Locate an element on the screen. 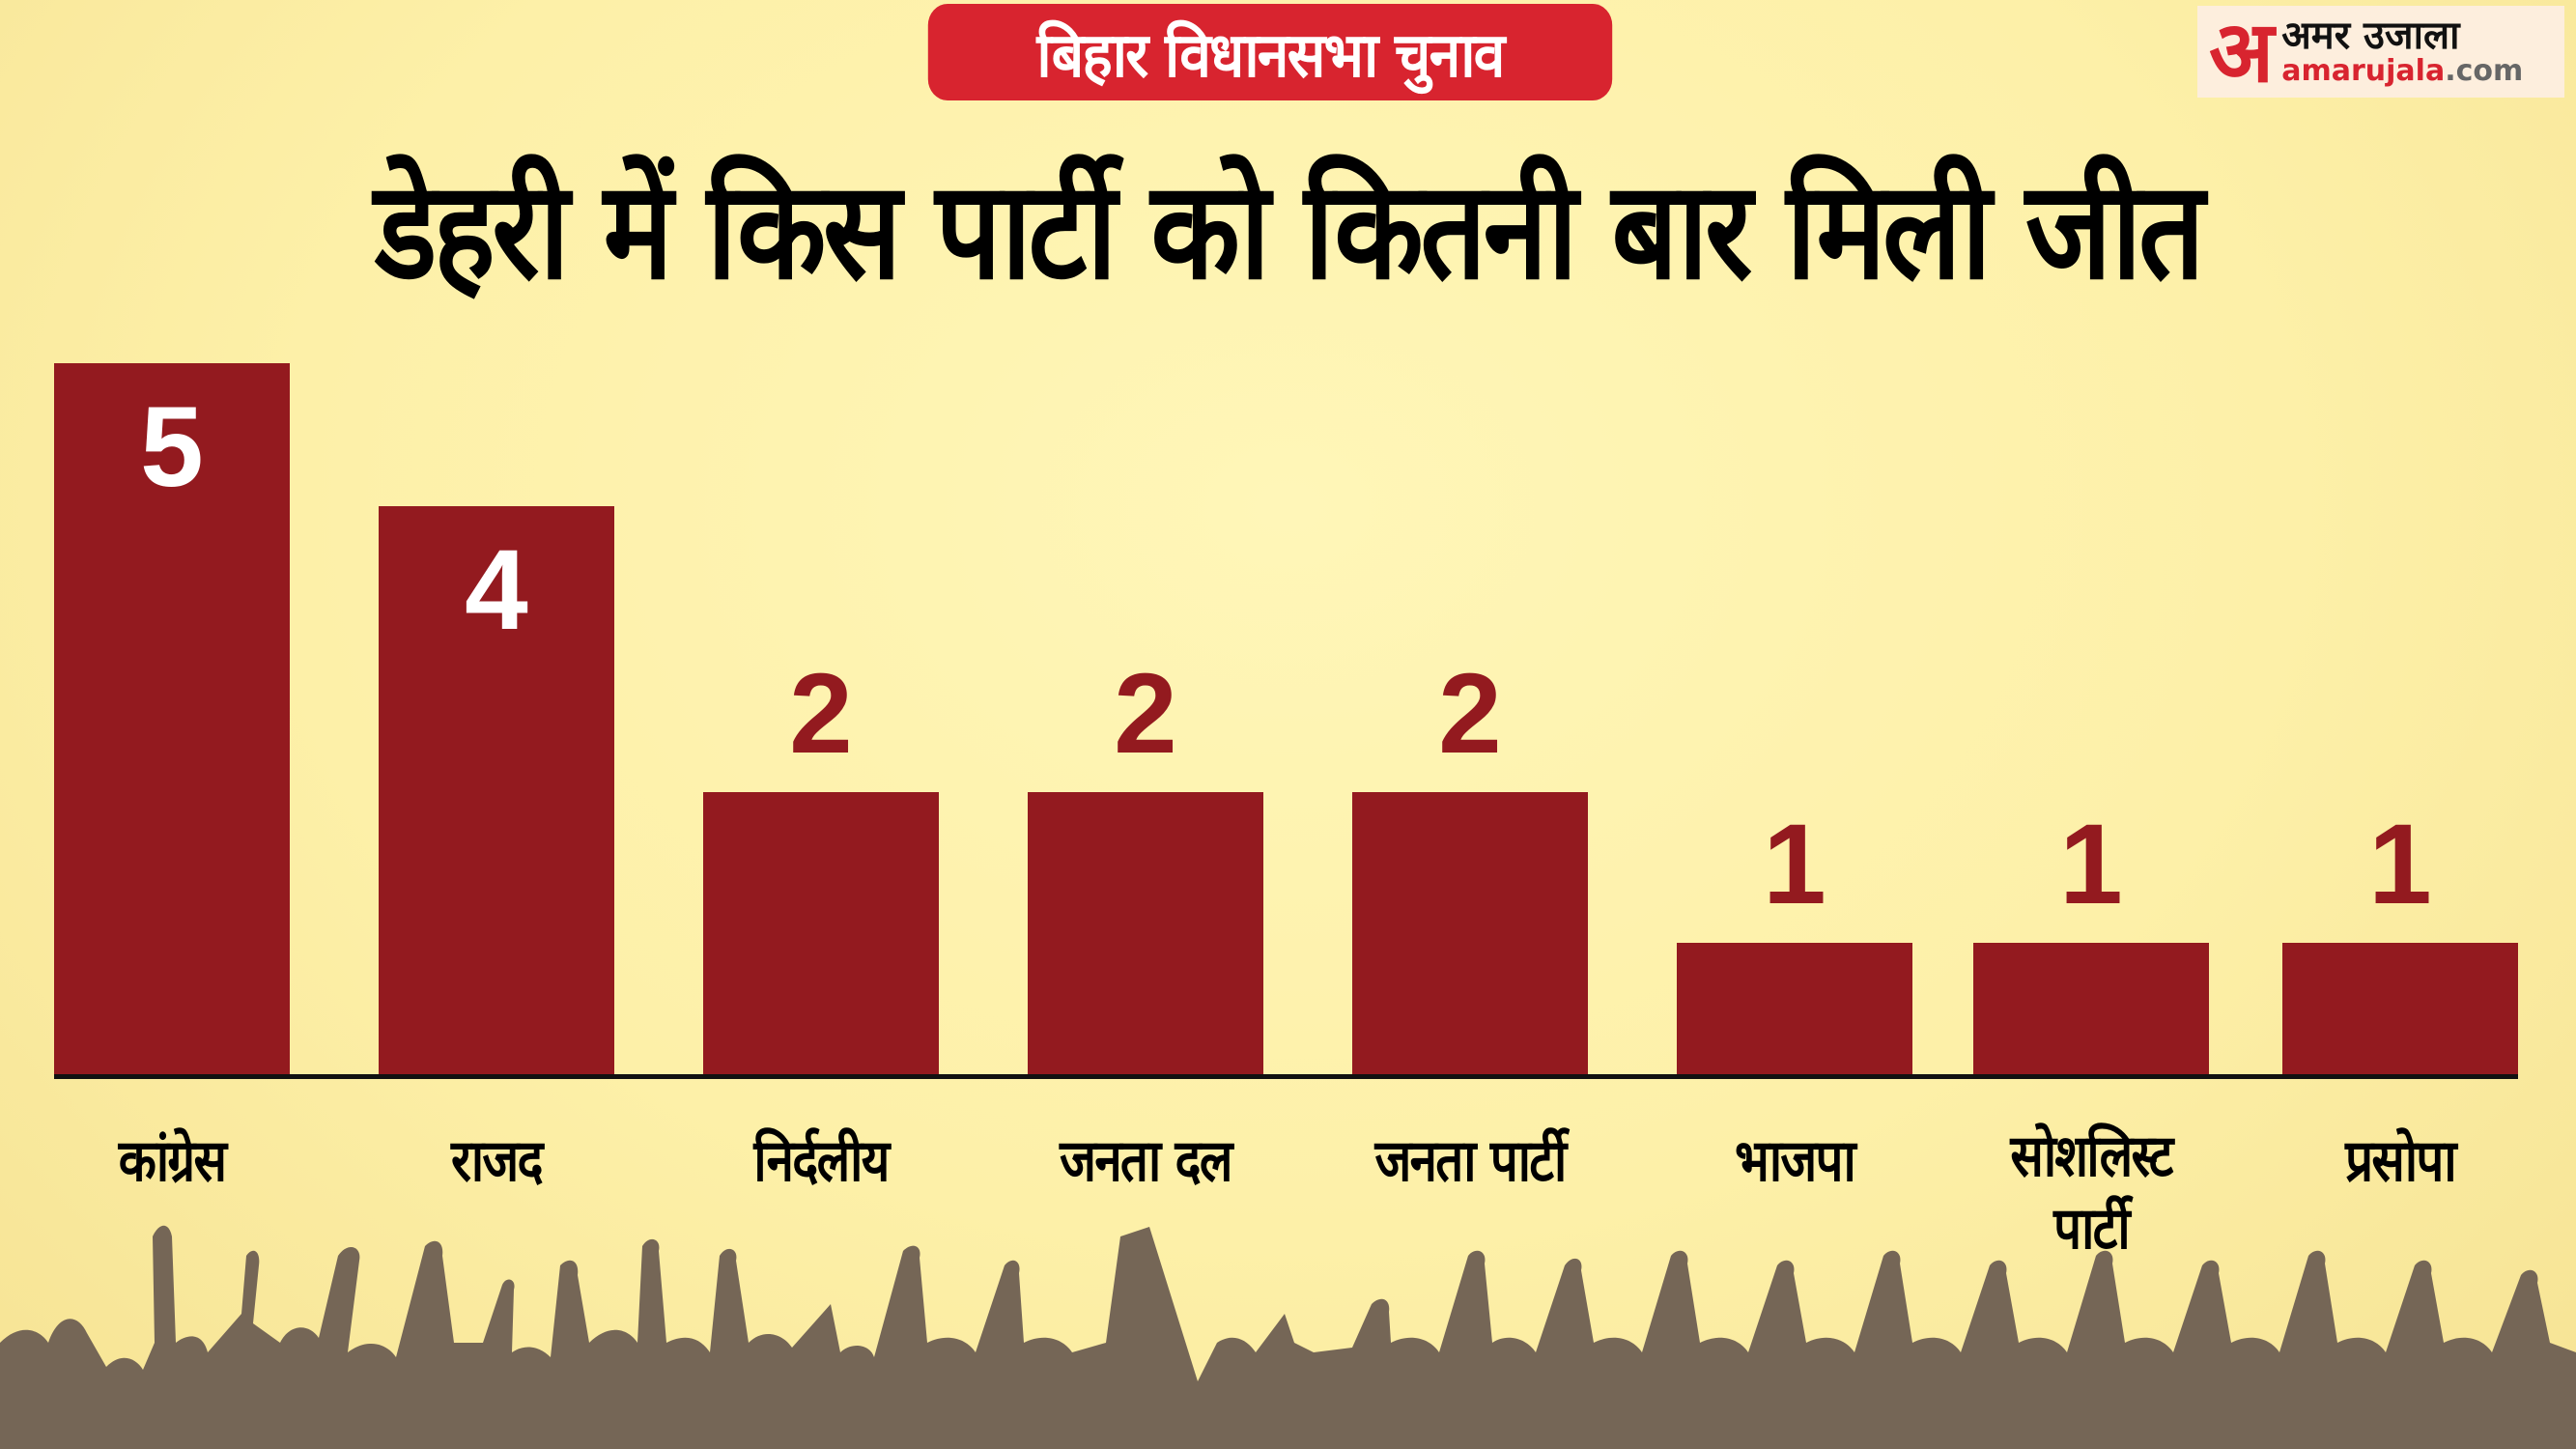 Image resolution: width=2576 pixels, height=1449 pixels. category-label: जनता पार्टी is located at coordinates (1470, 1161).